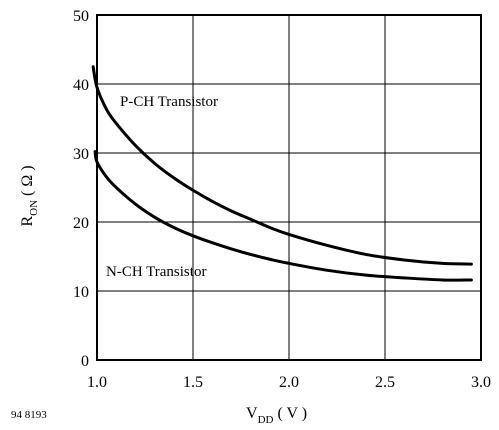 The height and width of the screenshot is (430, 499). What do you see at coordinates (81, 223) in the screenshot?
I see `y-tick-label: 20` at bounding box center [81, 223].